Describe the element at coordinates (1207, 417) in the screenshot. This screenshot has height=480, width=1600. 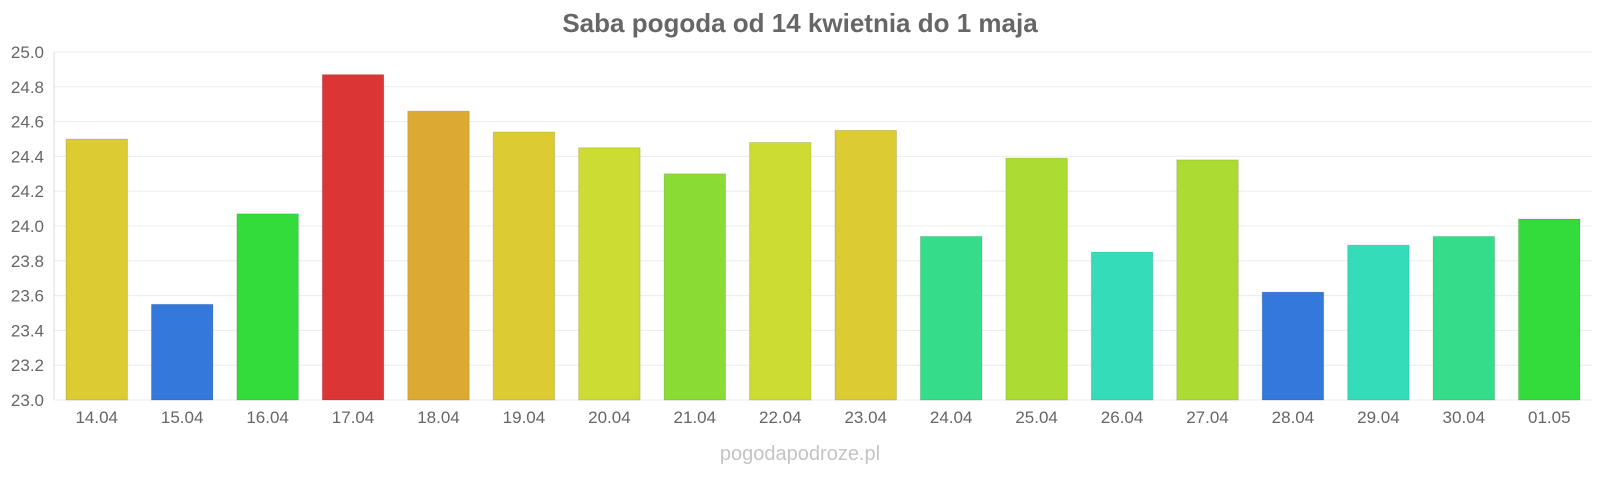
I see `x-tick-label: 27.04` at that location.